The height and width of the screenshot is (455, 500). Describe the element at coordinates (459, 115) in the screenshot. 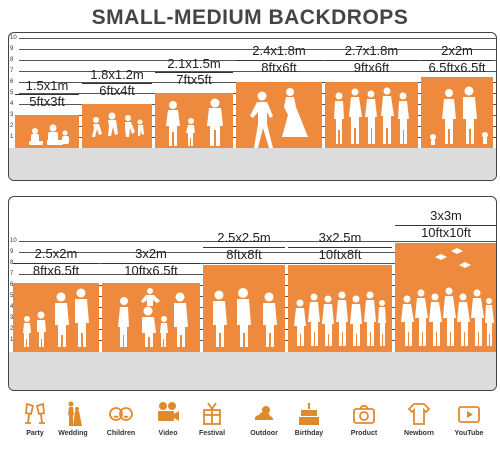

I see `couple-silhouette` at that location.